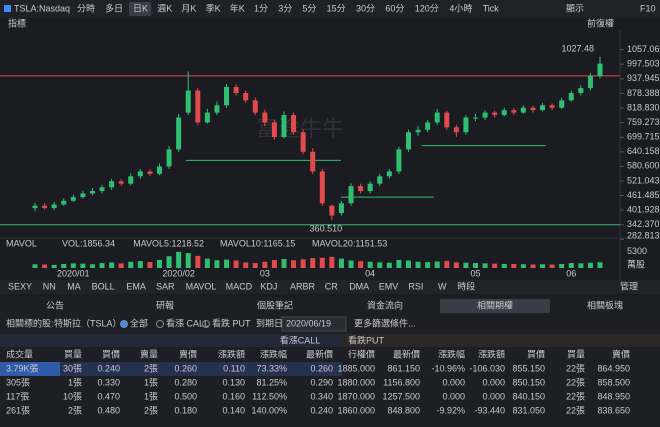  What do you see at coordinates (237, 7) in the screenshot?
I see `period-button: 年K` at bounding box center [237, 7].